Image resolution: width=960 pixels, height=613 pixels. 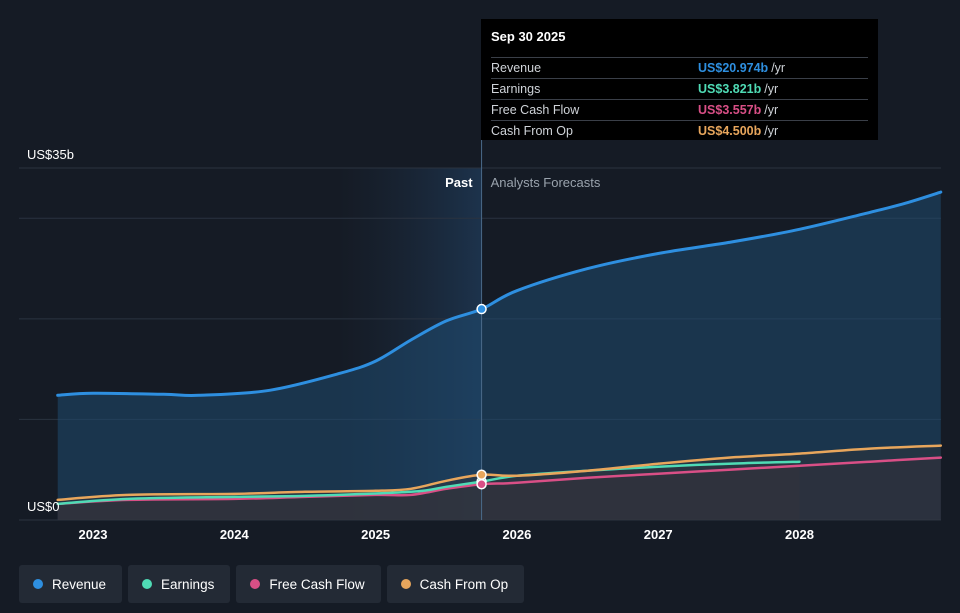 What do you see at coordinates (516, 68) in the screenshot?
I see `tooltip-label: Revenue` at bounding box center [516, 68].